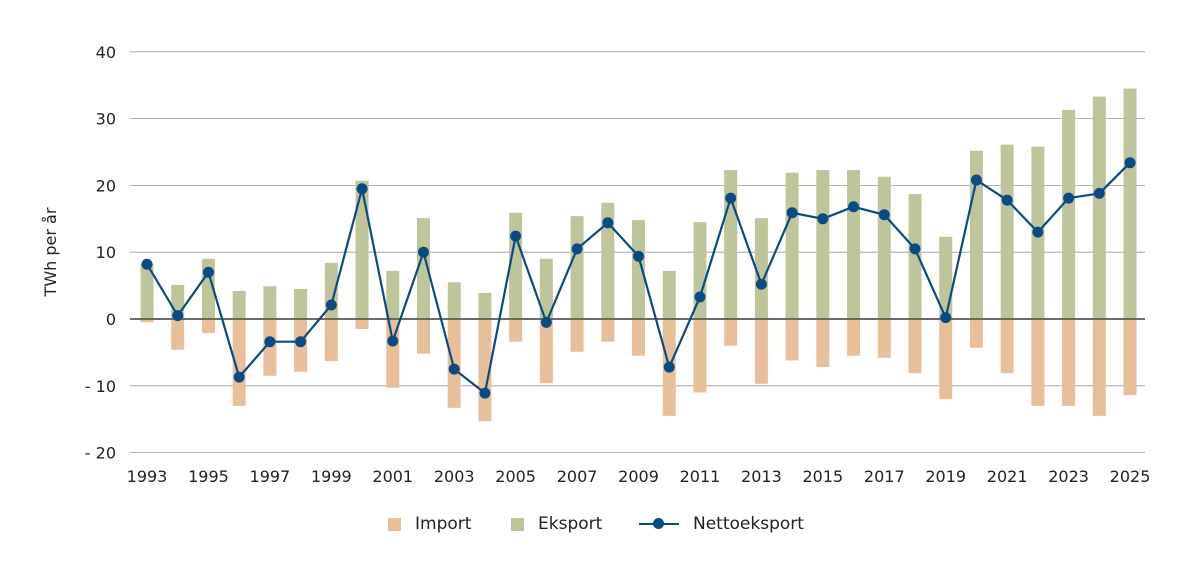 The height and width of the screenshot is (568, 1198). I want to click on x-tick-label: 1995, so click(208, 476).